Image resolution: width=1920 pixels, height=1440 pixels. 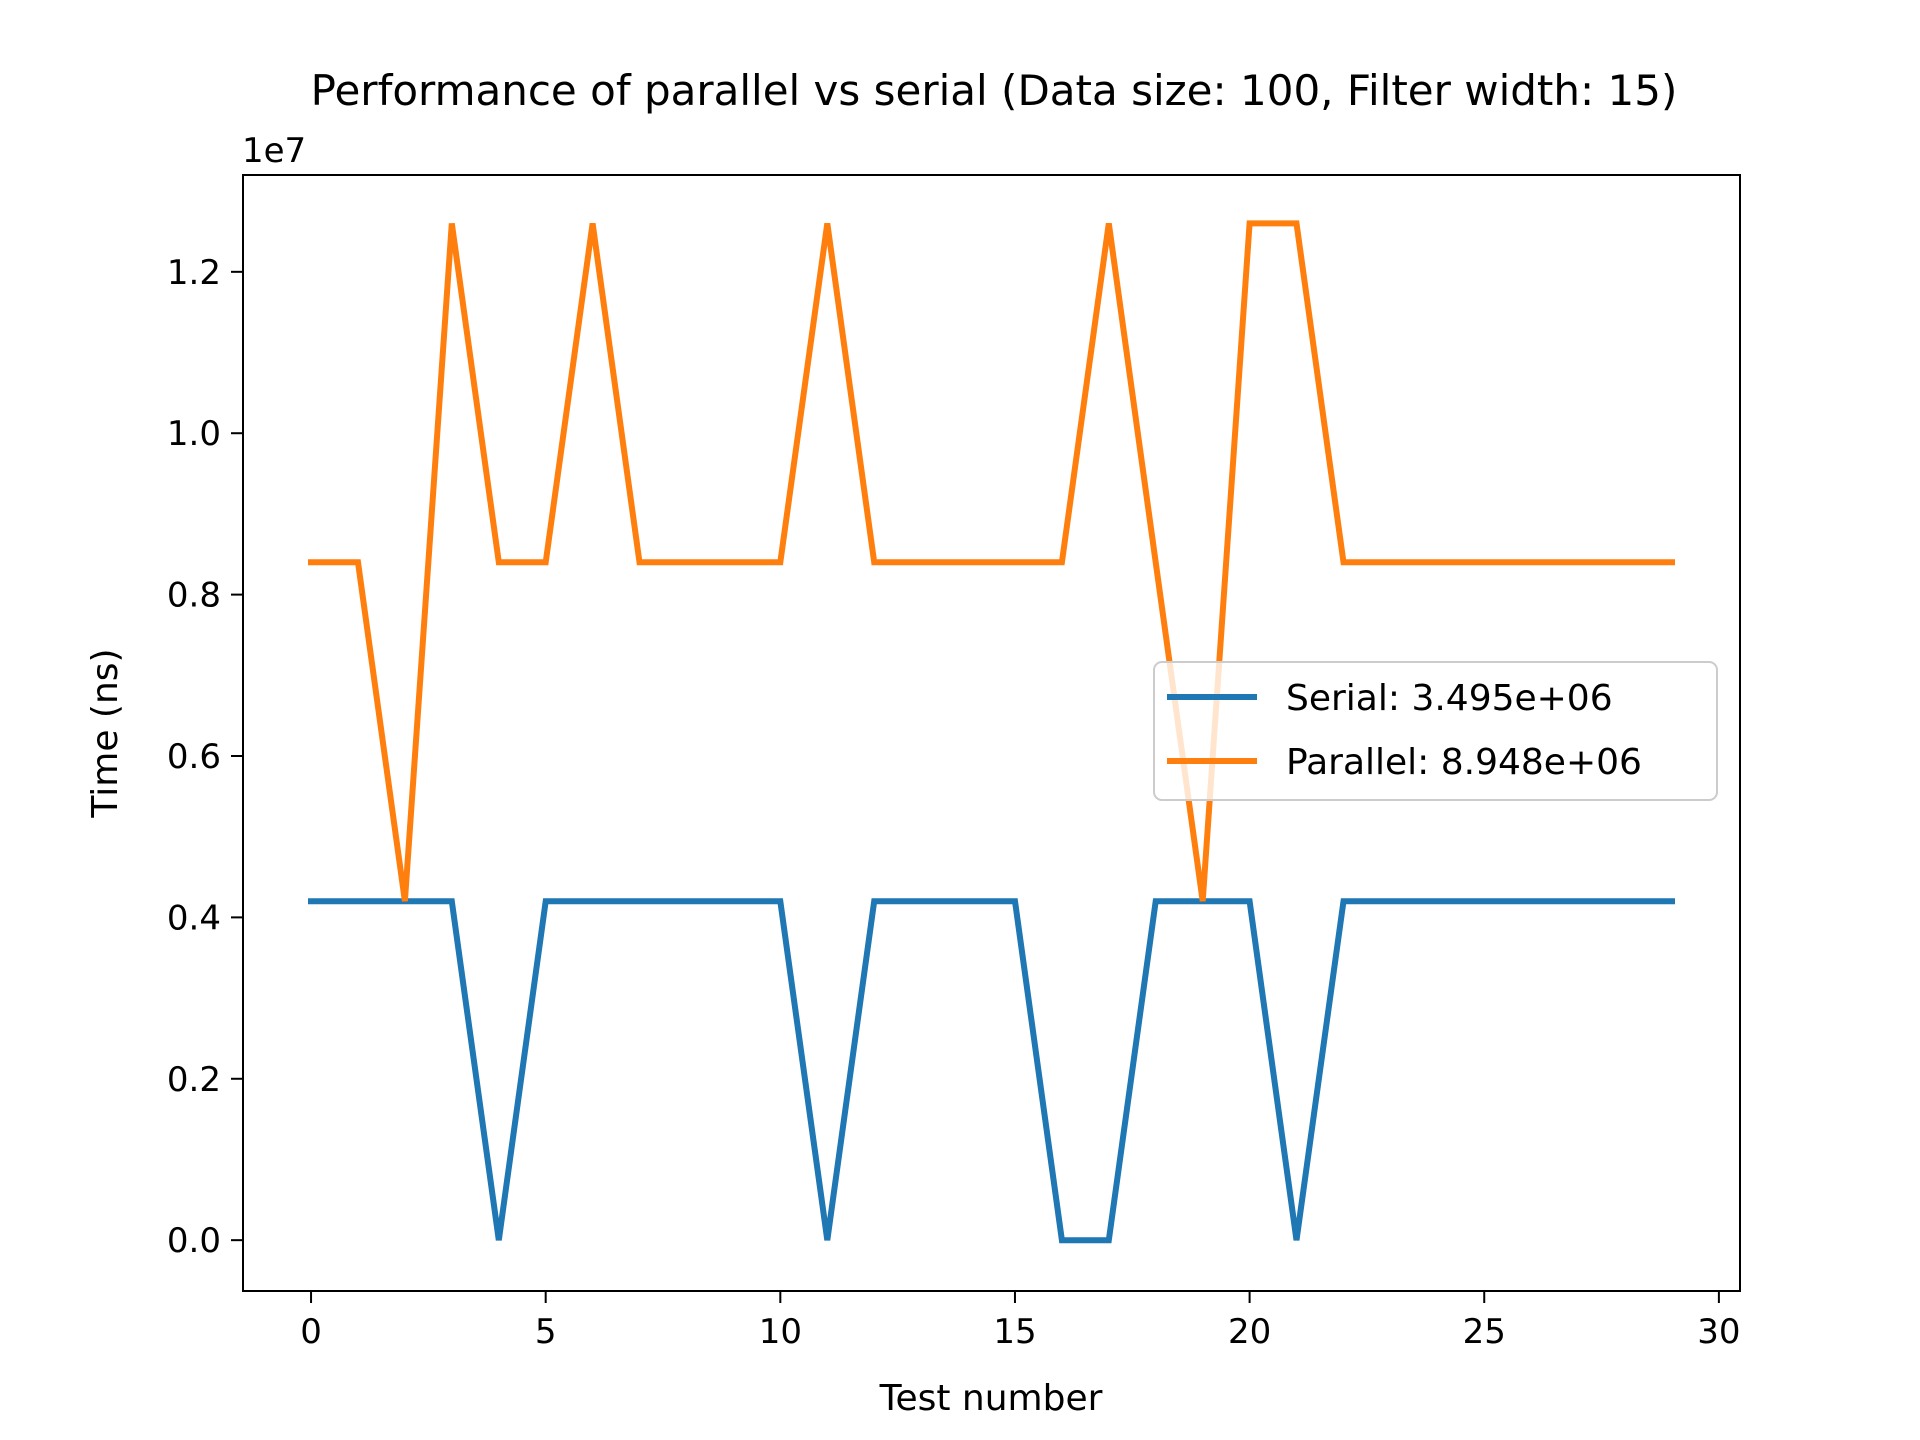 I want to click on y-tick-label: 1.2, so click(x=194, y=273).